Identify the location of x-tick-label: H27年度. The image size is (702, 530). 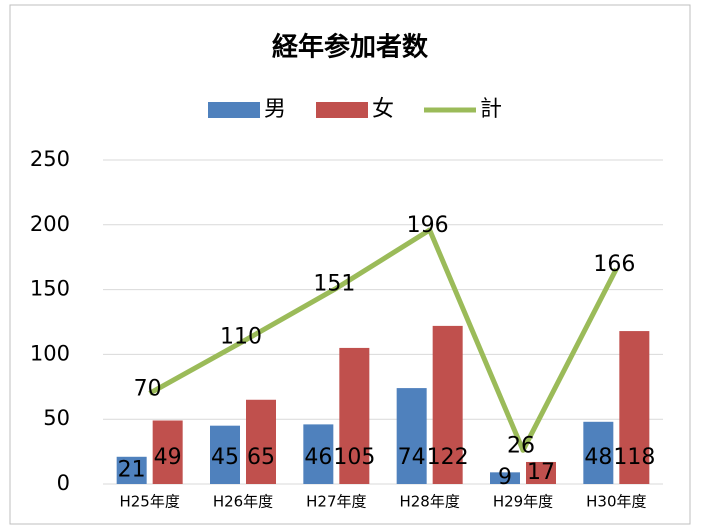
(336, 502).